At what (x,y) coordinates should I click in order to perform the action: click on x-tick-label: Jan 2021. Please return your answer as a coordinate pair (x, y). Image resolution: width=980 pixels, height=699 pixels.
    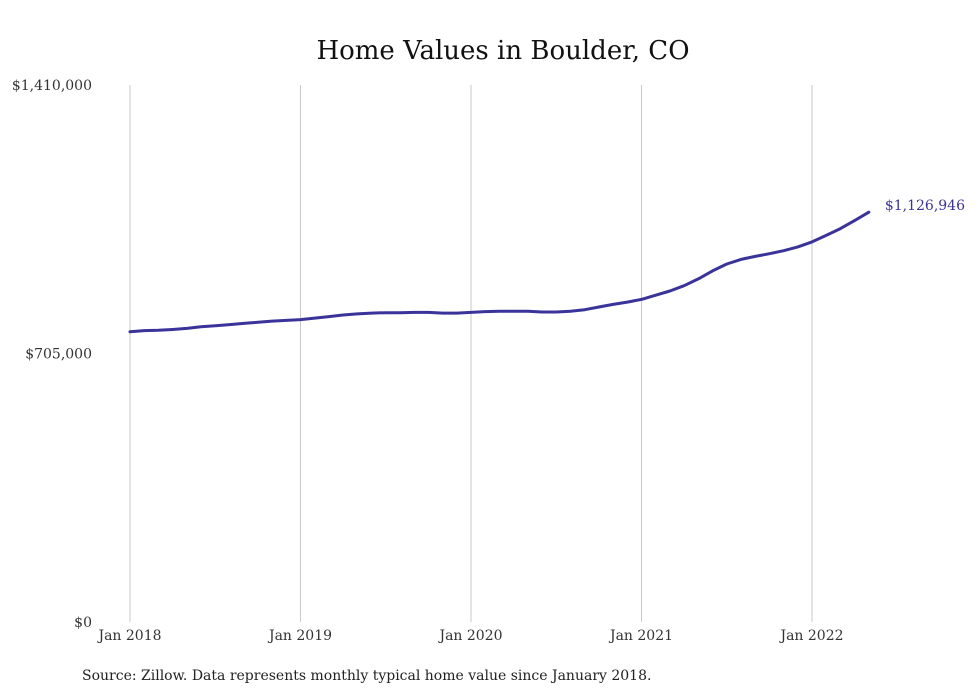
    Looking at the image, I should click on (640, 636).